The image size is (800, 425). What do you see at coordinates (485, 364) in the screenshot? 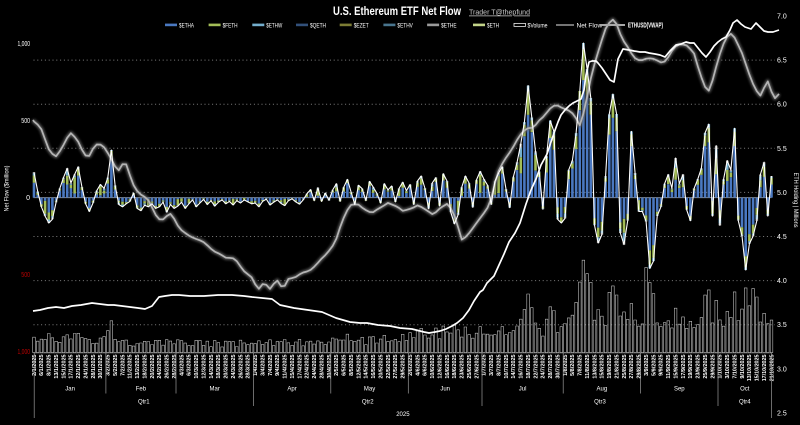
I see `svg-text: 1/7/2025` at bounding box center [485, 364].